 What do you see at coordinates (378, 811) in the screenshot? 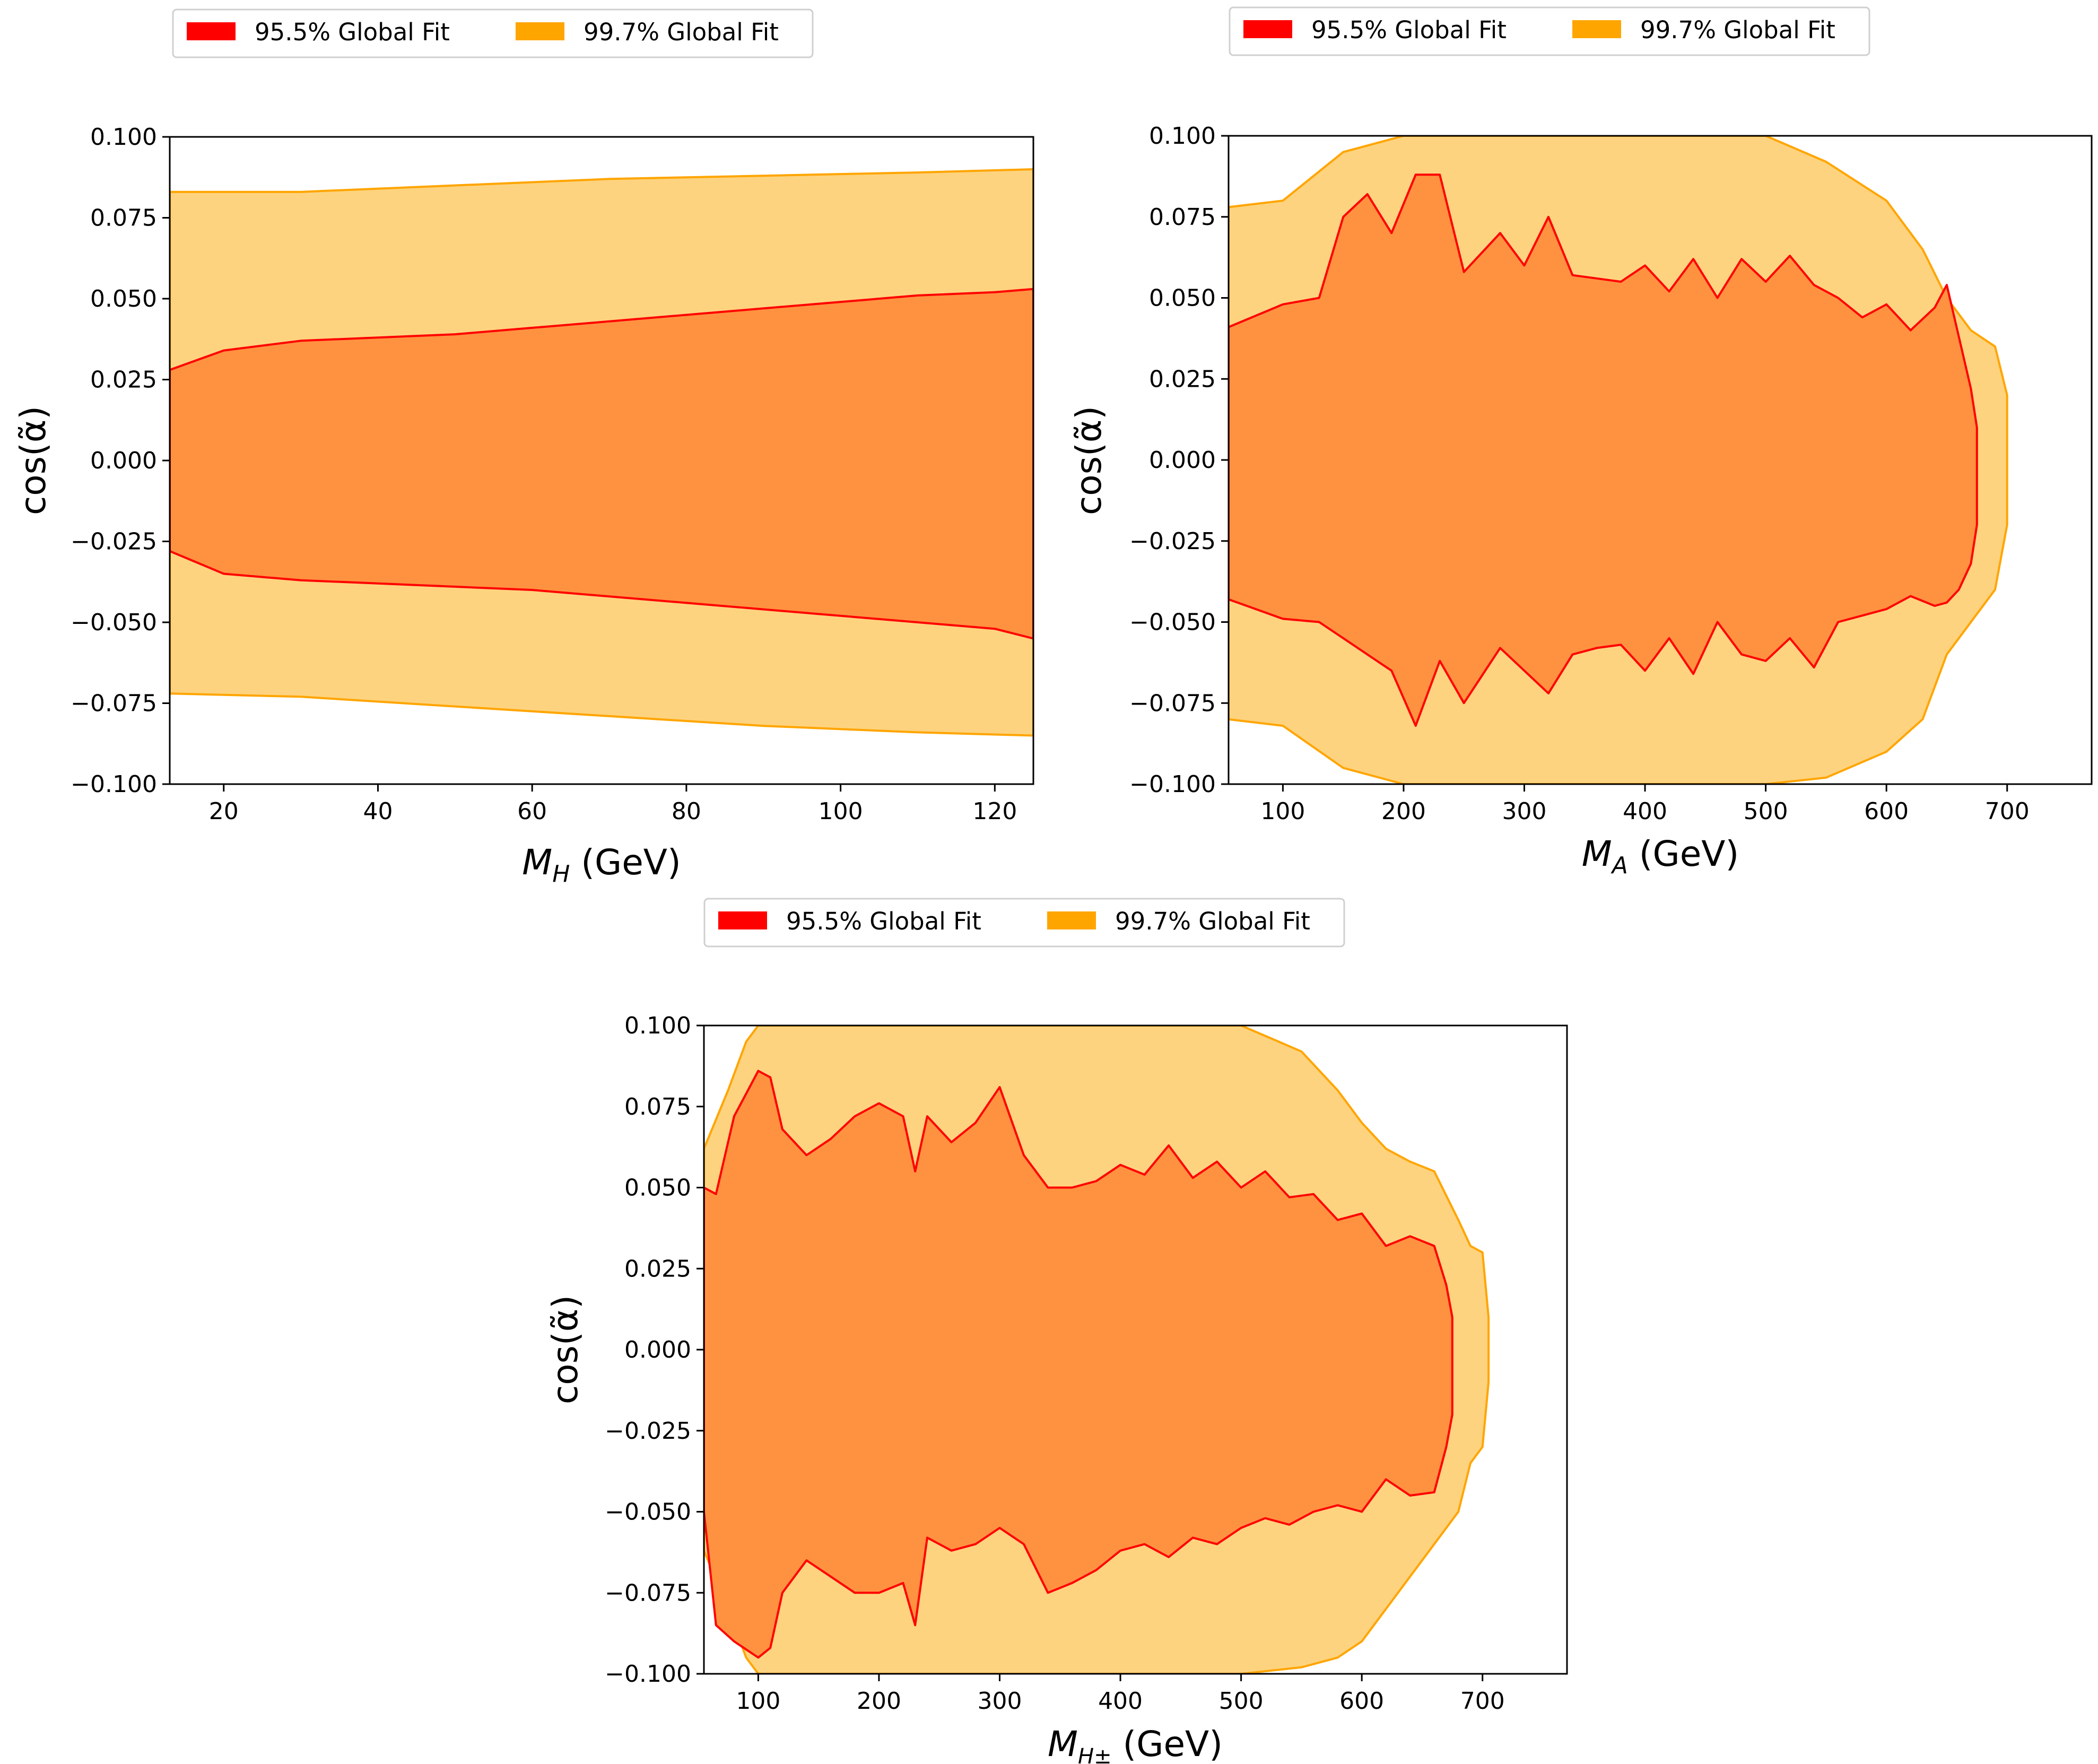
I see `x-tick-label: 40` at bounding box center [378, 811].